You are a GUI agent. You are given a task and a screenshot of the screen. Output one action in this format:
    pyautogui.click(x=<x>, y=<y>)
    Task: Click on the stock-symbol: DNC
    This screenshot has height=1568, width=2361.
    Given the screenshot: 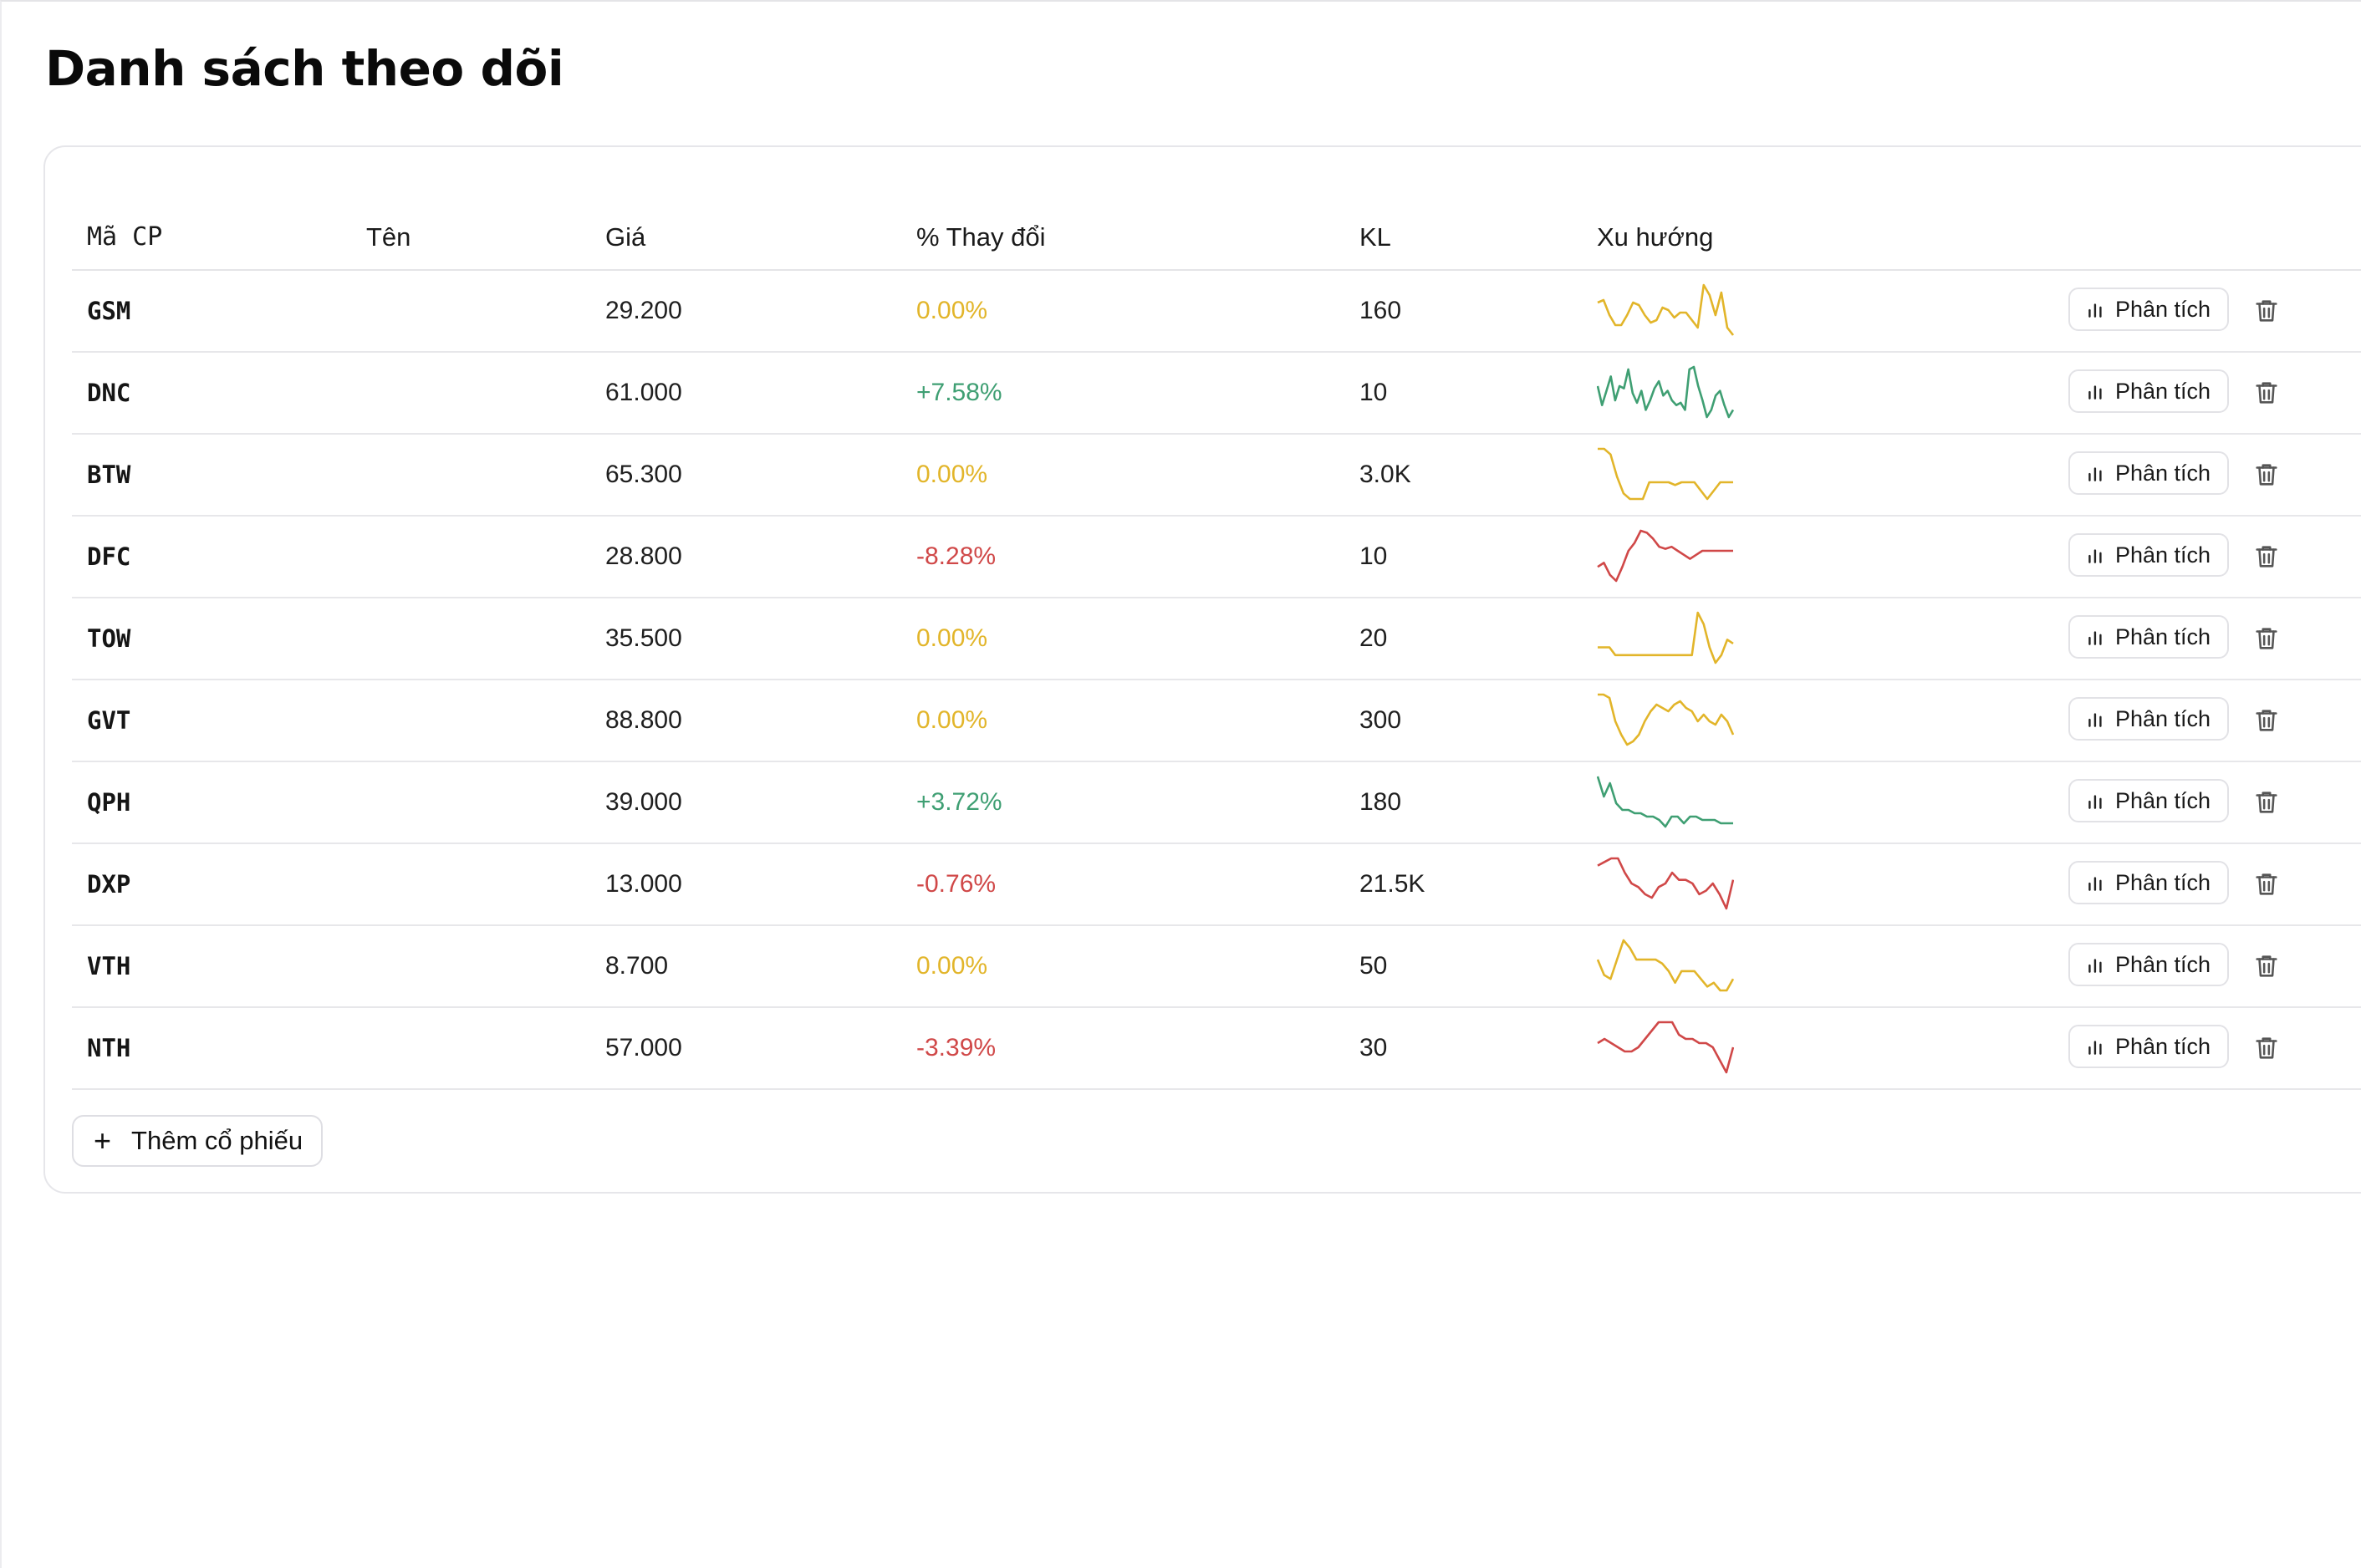 What is the action you would take?
    pyautogui.click(x=109, y=393)
    